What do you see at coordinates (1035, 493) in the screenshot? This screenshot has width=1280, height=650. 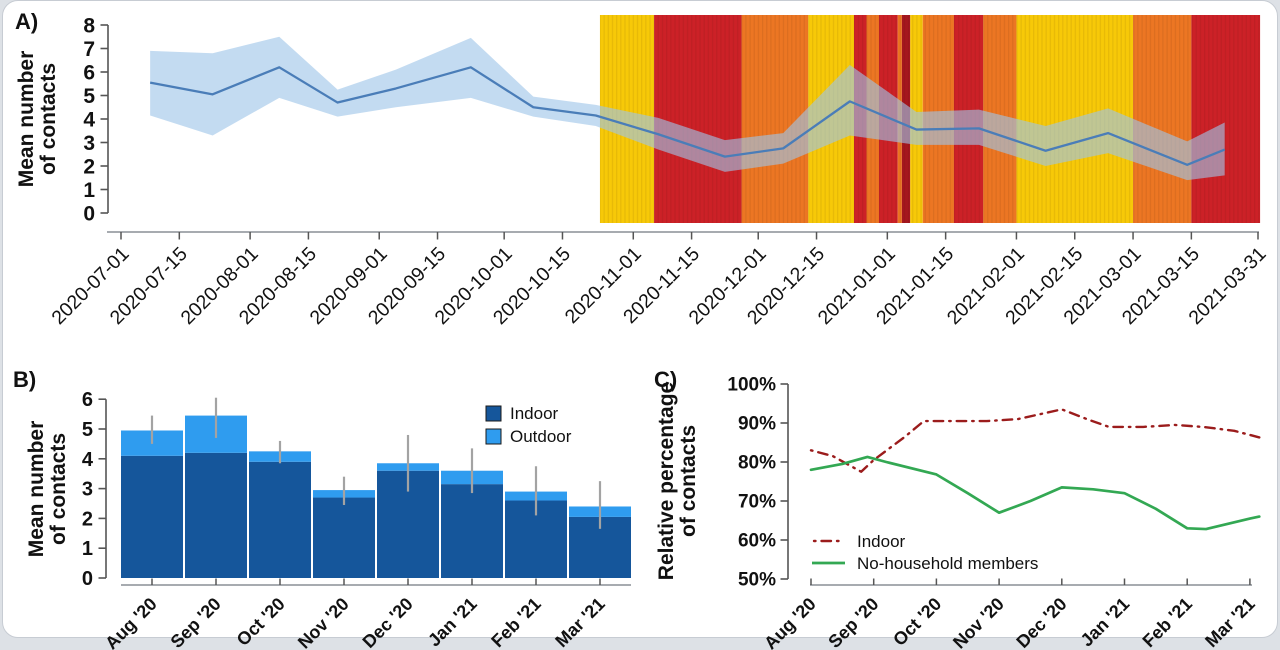 I see `series-line-no-household` at bounding box center [1035, 493].